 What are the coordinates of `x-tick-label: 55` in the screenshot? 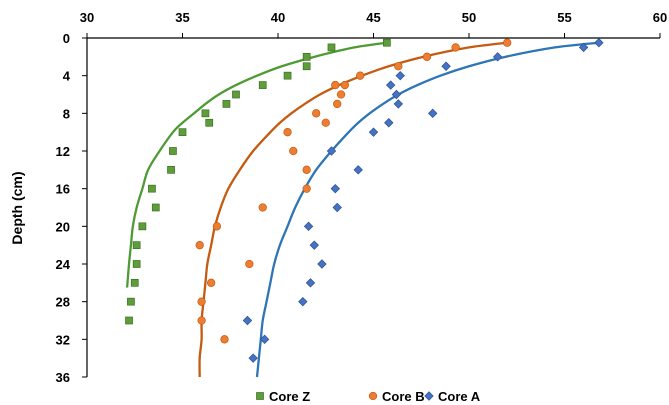 It's located at (564, 17).